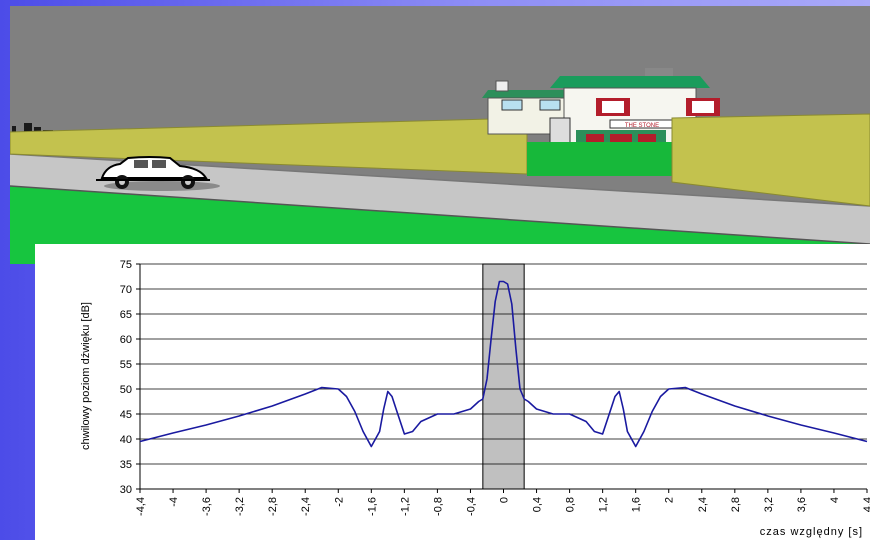 The height and width of the screenshot is (540, 870). Describe the element at coordinates (141, 506) in the screenshot. I see `x-tick-label: -4,4` at that location.